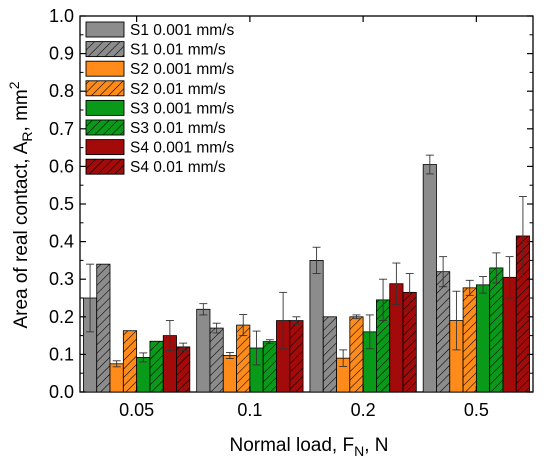  What do you see at coordinates (249, 410) in the screenshot?
I see `x-tick-label: 0.1` at bounding box center [249, 410].